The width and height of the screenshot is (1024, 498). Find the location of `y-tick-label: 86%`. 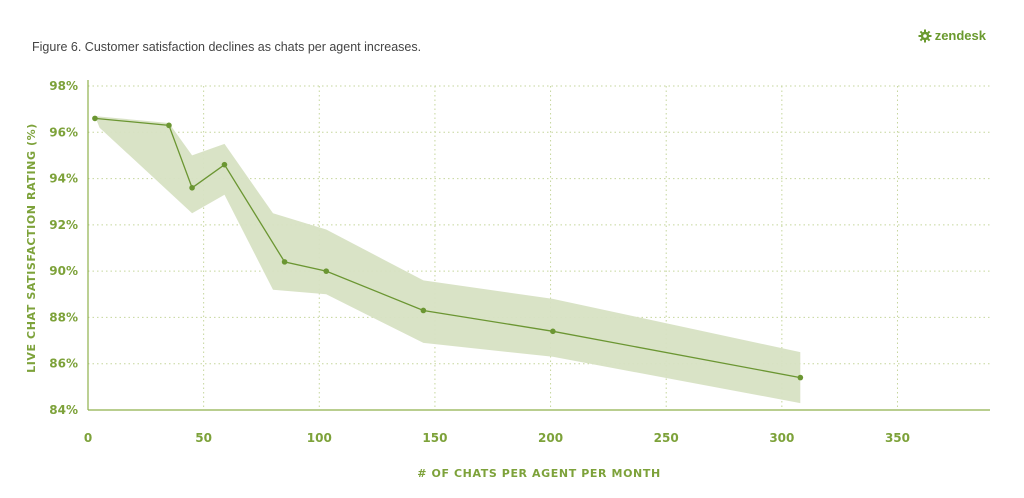

y-tick-label: 86% is located at coordinates (63, 364).